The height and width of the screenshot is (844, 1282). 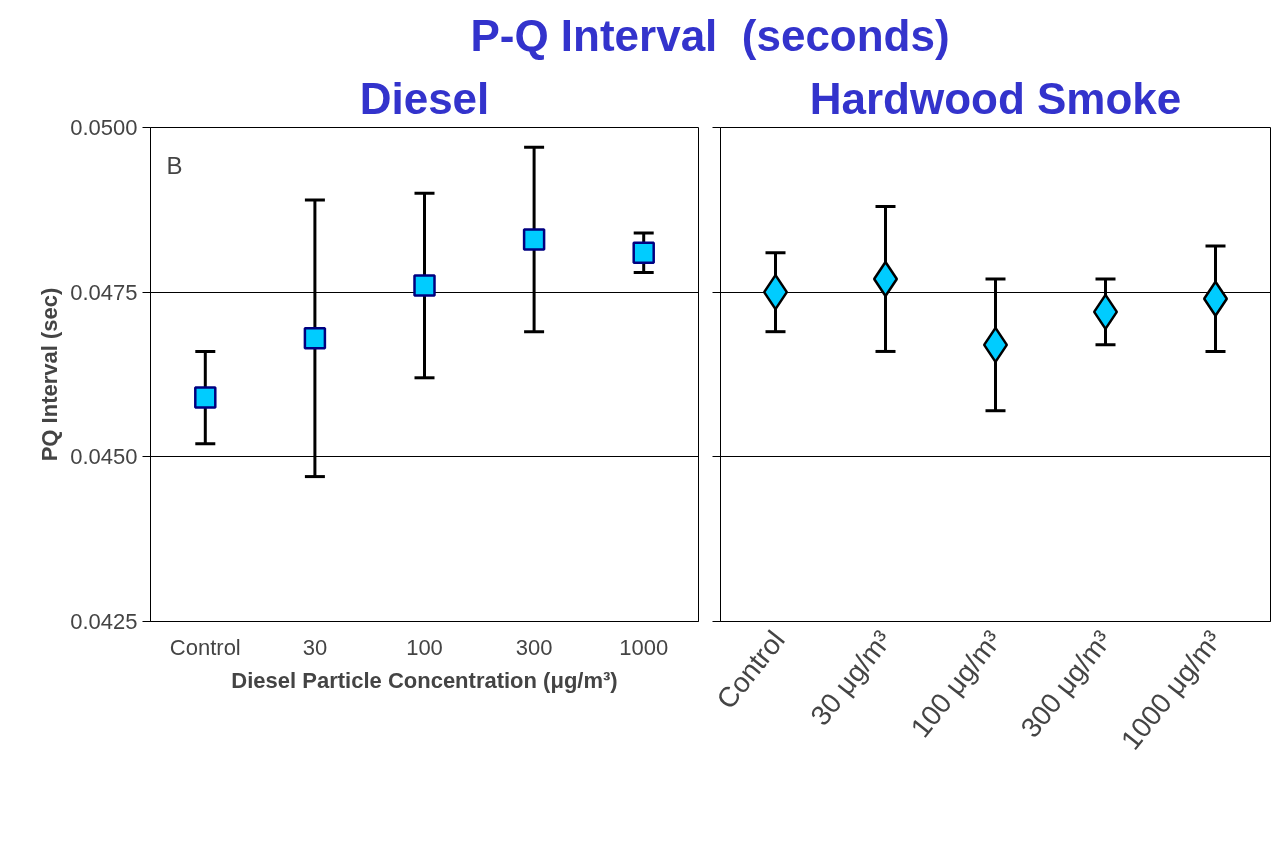 I want to click on x-tick-label: Control, so click(x=205, y=647).